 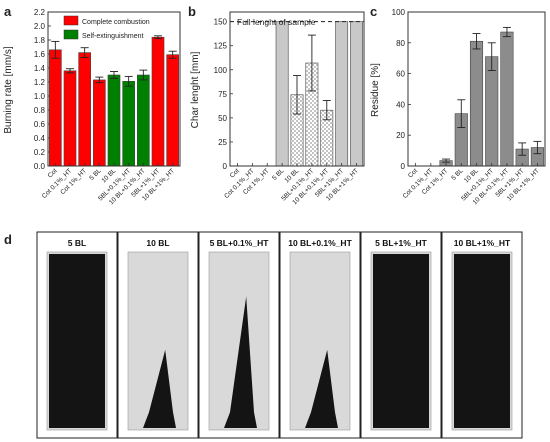 I want to click on chart-c-ytick-label: 60, so click(x=400, y=74).